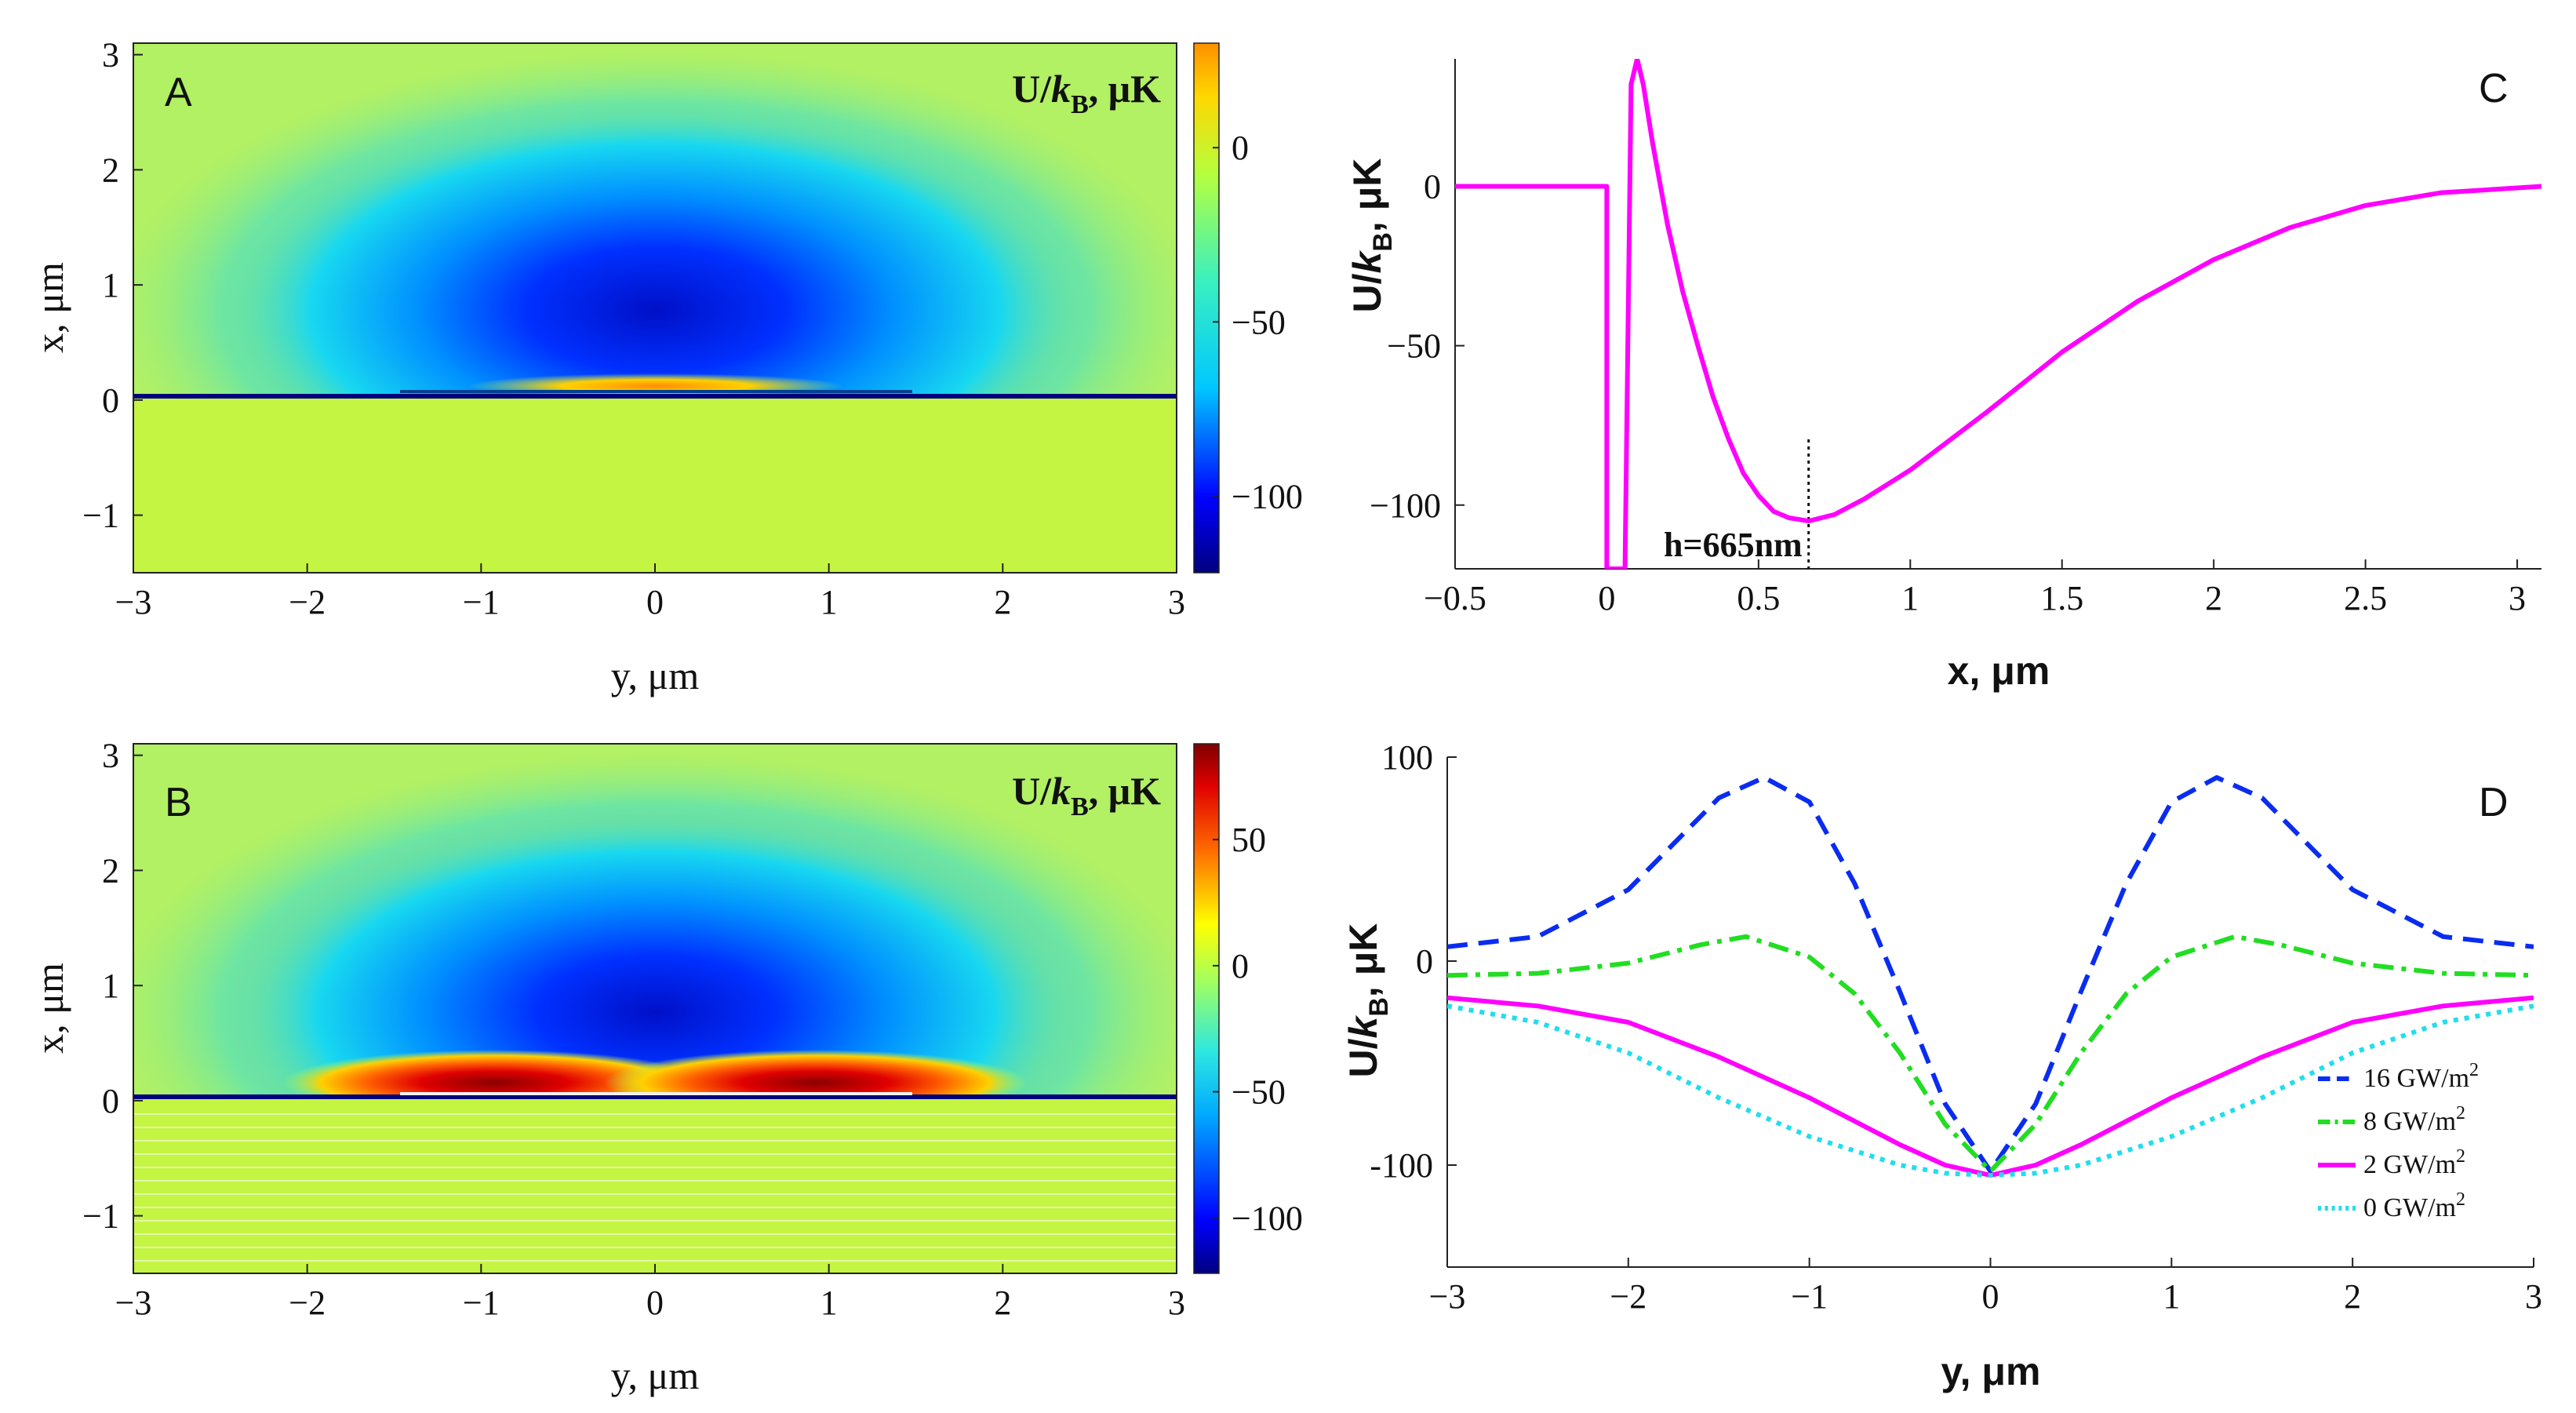 This screenshot has width=2576, height=1413. I want to click on x-tick-label: 2.5, so click(2365, 598).